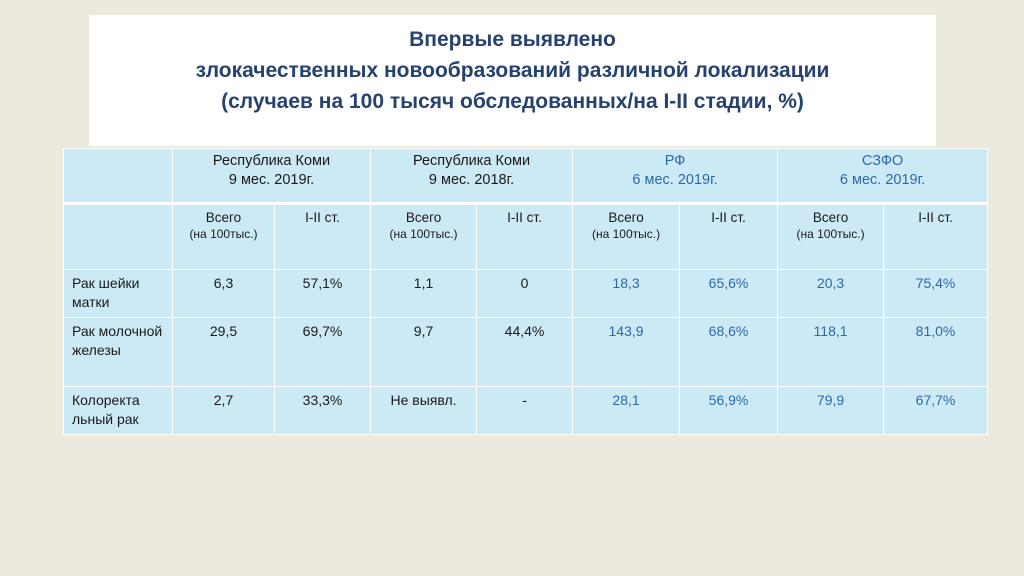 The height and width of the screenshot is (576, 1024). I want to click on table-cell: 68,6%, so click(729, 352).